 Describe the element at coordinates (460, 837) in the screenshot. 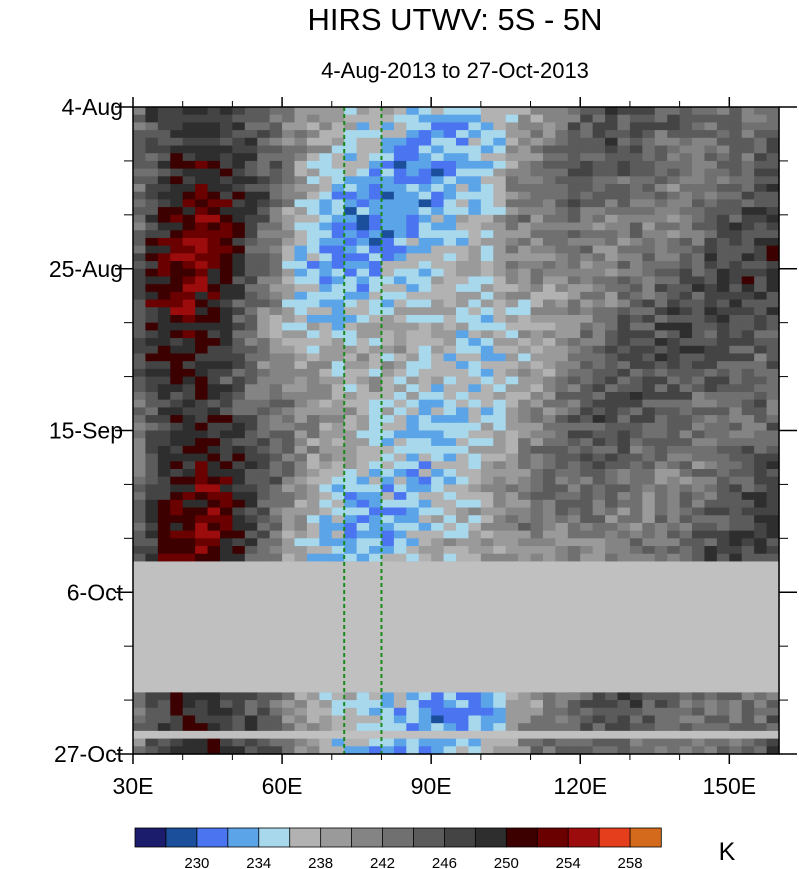

I see `colorbar-box` at that location.